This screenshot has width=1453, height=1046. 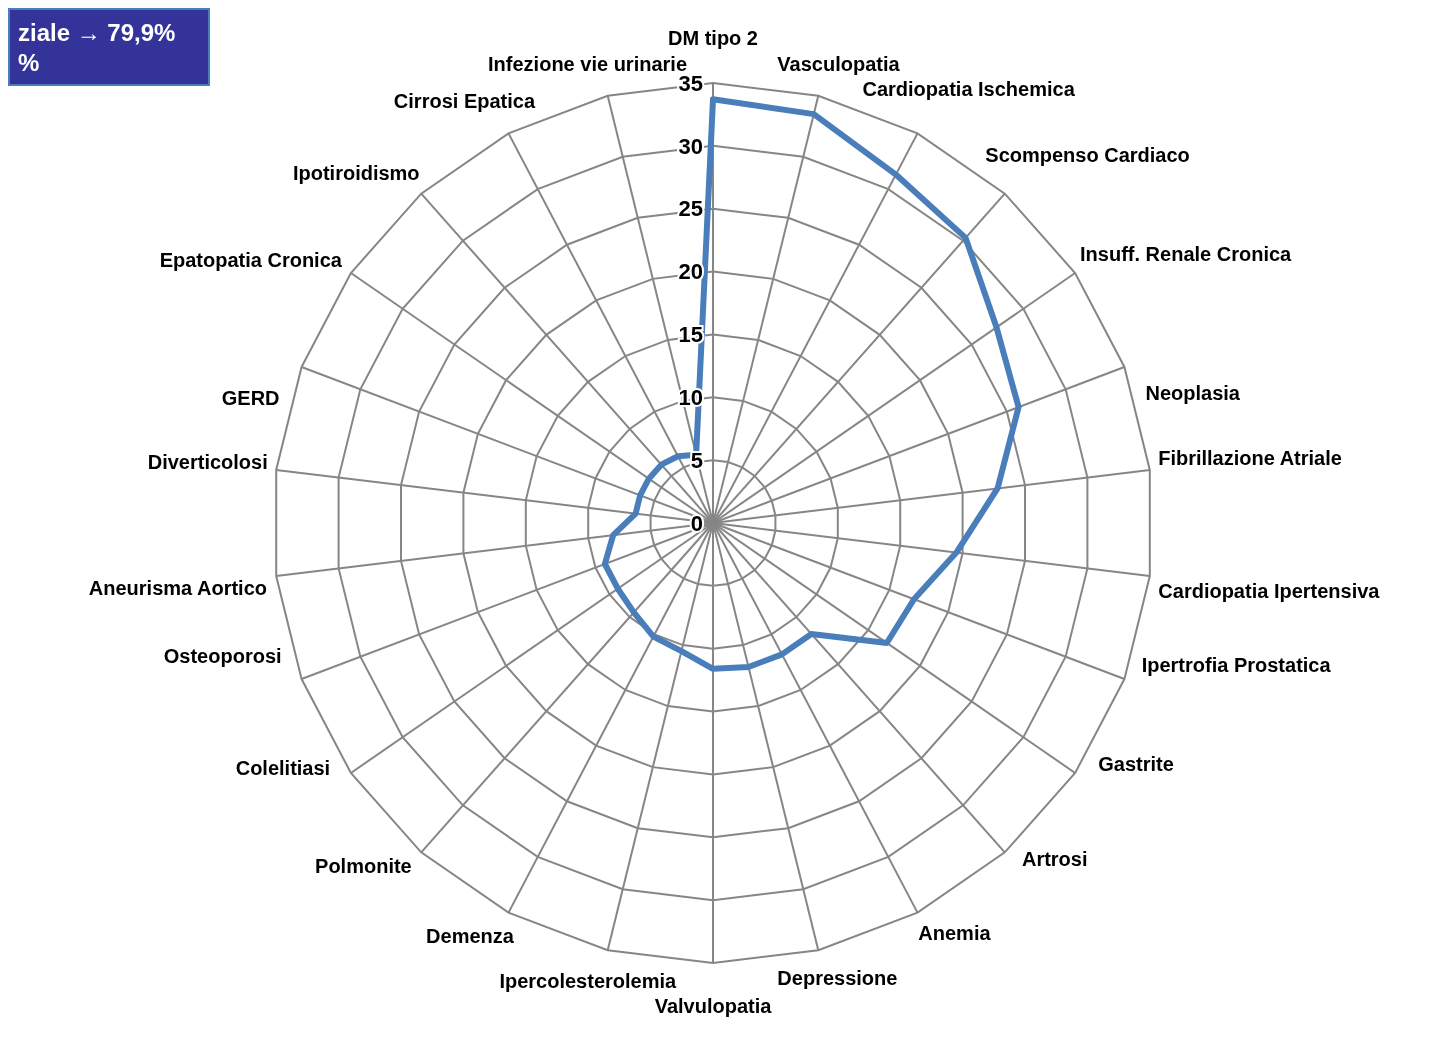 I want to click on spoke-label: Depressione, so click(x=837, y=978).